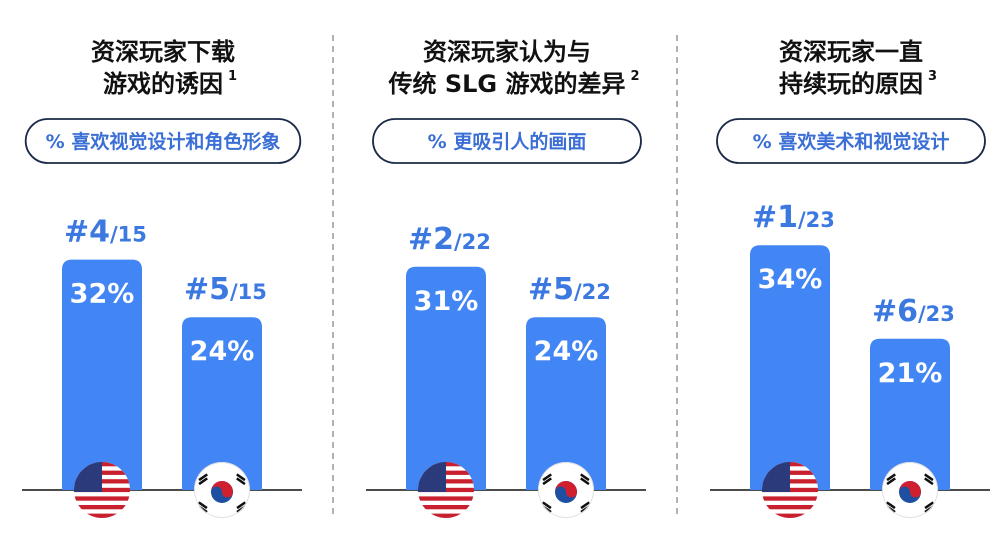  Describe the element at coordinates (851, 52) in the screenshot. I see `chart-title: 资深玩家一直` at that location.